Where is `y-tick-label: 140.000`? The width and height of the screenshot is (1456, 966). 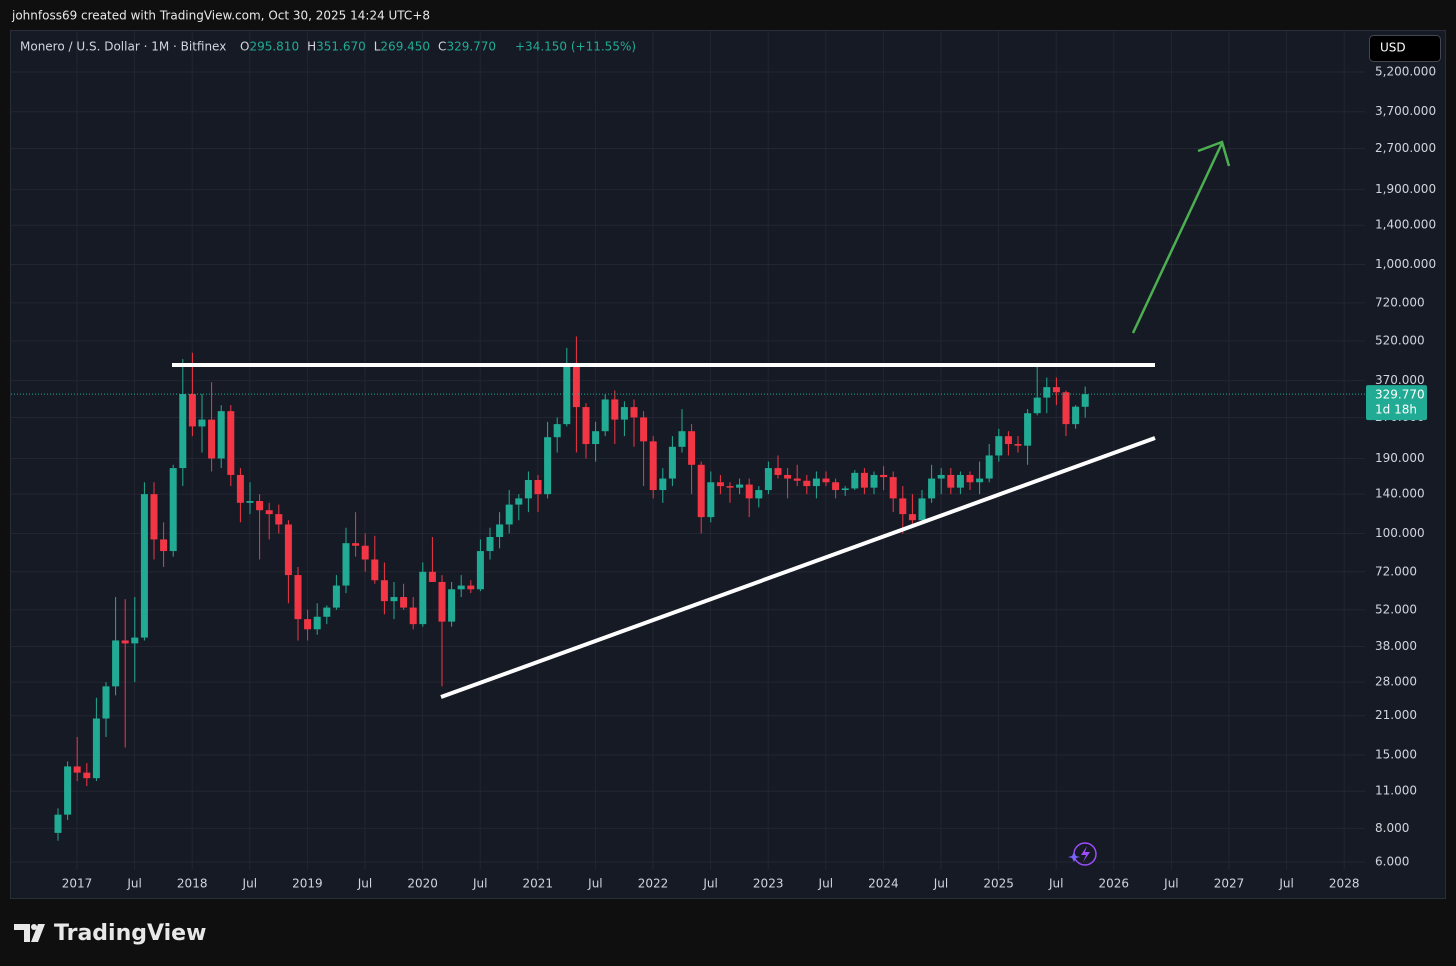
y-tick-label: 140.000 is located at coordinates (1400, 494).